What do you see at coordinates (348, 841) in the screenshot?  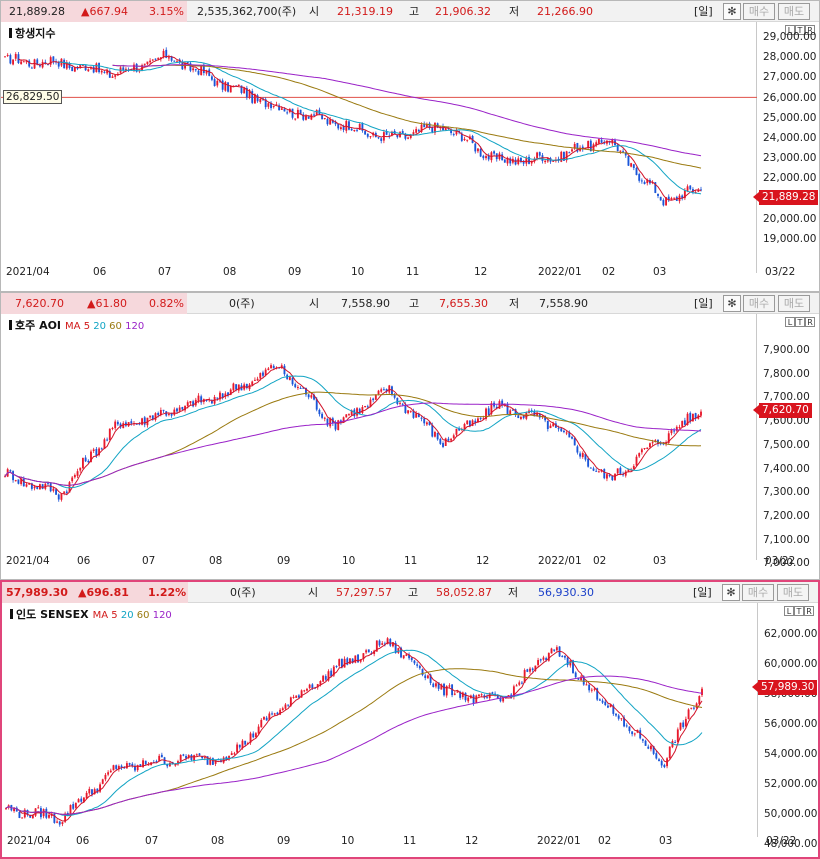 I see `x-tick-label: 10` at bounding box center [348, 841].